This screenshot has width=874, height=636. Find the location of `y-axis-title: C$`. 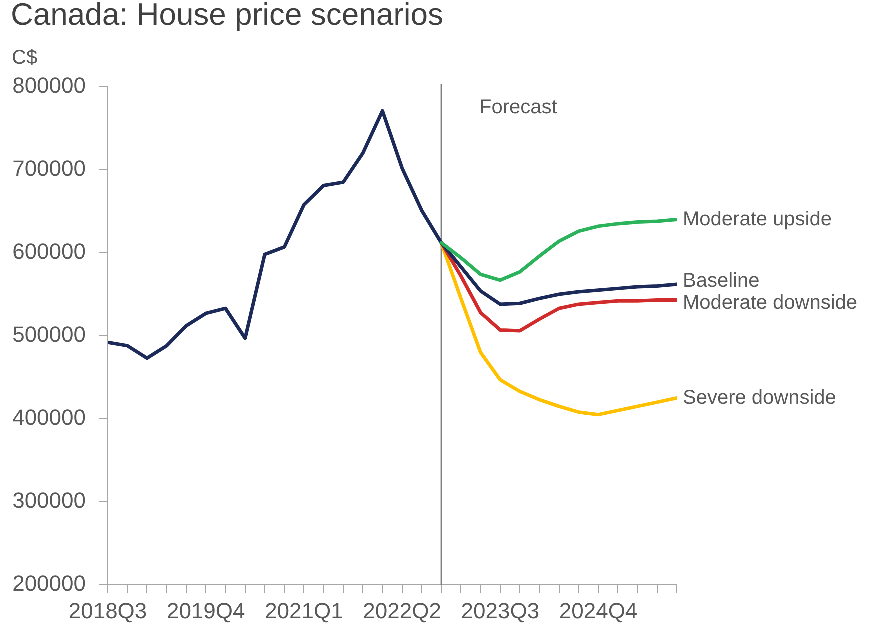

y-axis-title: C$ is located at coordinates (25, 58).